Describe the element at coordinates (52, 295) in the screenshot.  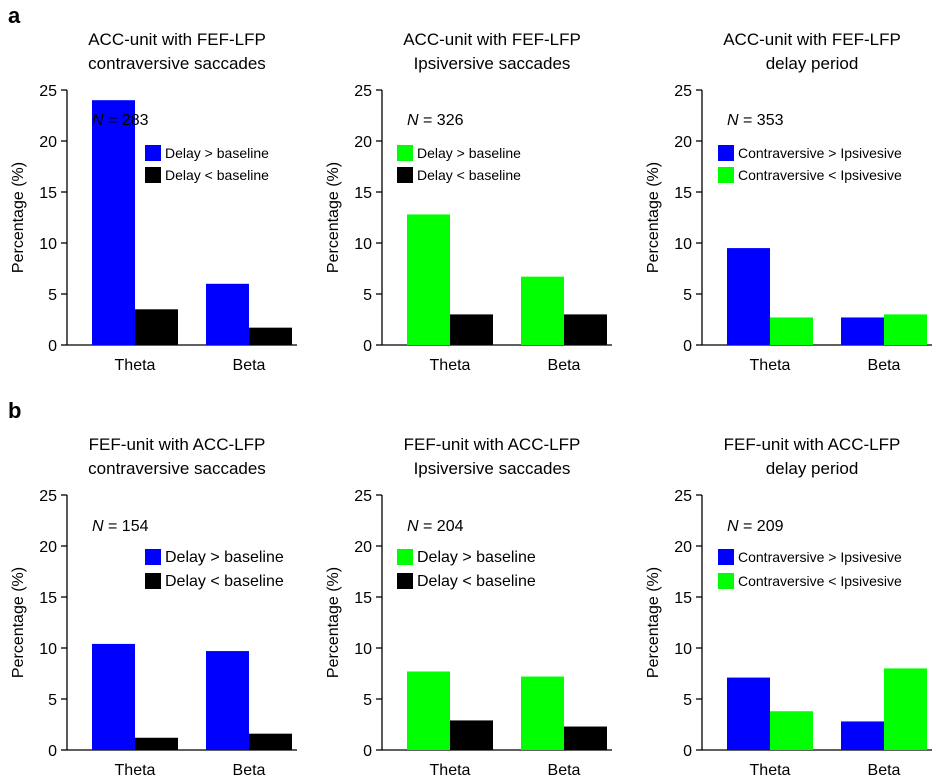
I see `y-tick-label: 5` at that location.